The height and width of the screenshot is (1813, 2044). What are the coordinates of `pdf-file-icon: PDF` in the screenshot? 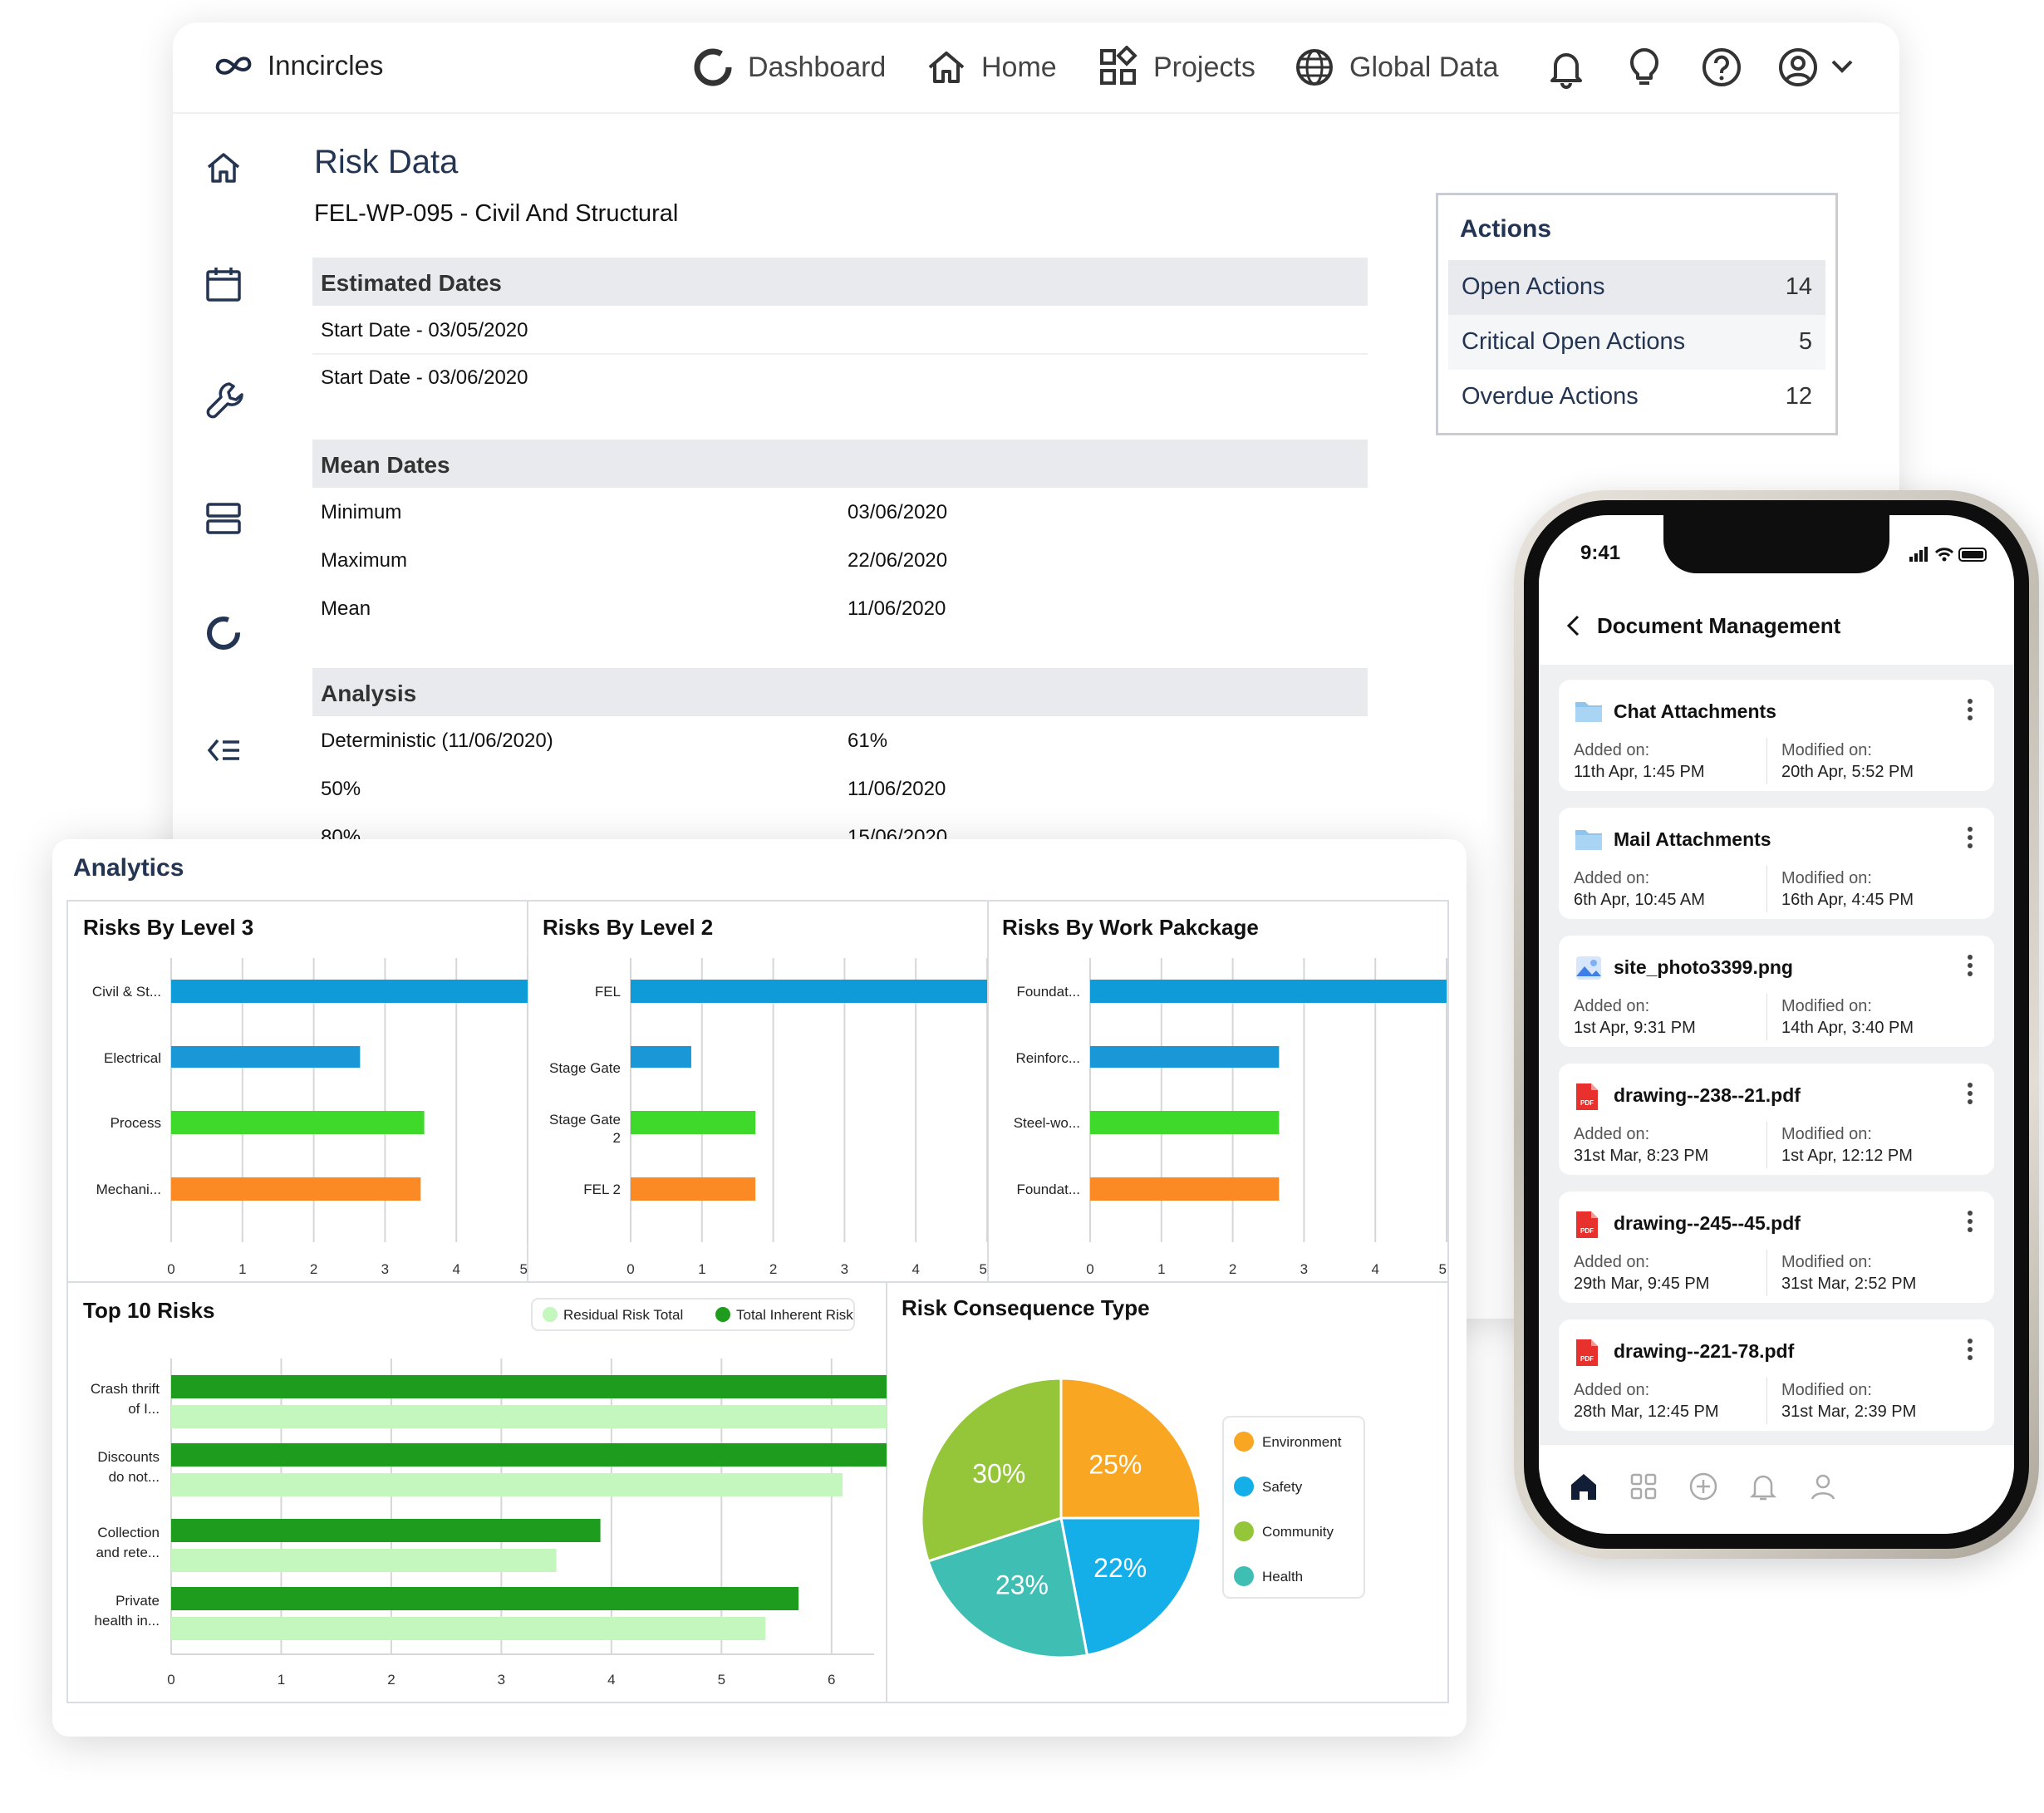 It's located at (1587, 1096).